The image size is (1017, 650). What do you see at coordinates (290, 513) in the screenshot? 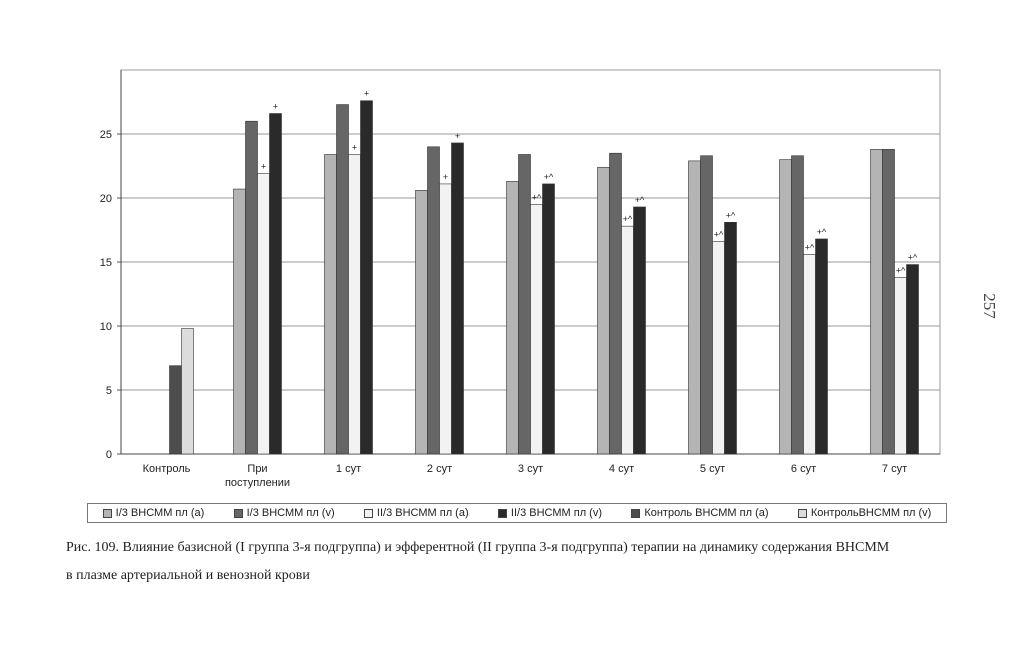
I see `legend-label-2: I/3 ВНСММ пл (v)` at bounding box center [290, 513].